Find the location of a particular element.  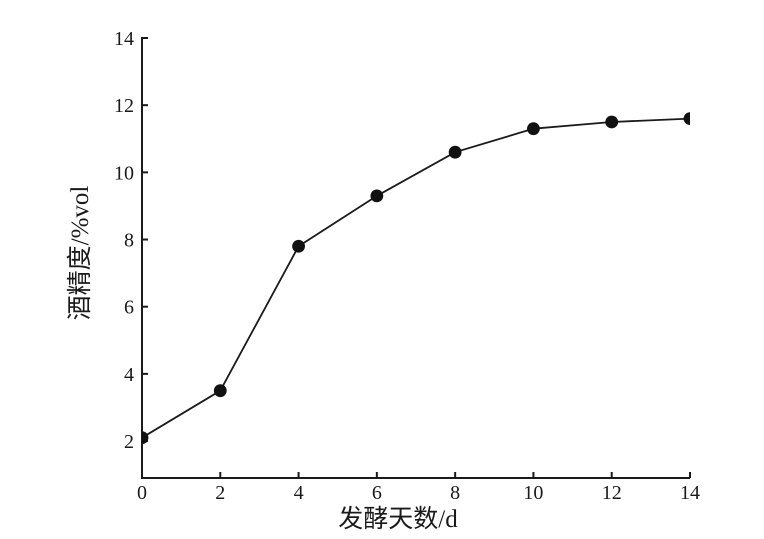

x-tick-label: 6 is located at coordinates (377, 493).